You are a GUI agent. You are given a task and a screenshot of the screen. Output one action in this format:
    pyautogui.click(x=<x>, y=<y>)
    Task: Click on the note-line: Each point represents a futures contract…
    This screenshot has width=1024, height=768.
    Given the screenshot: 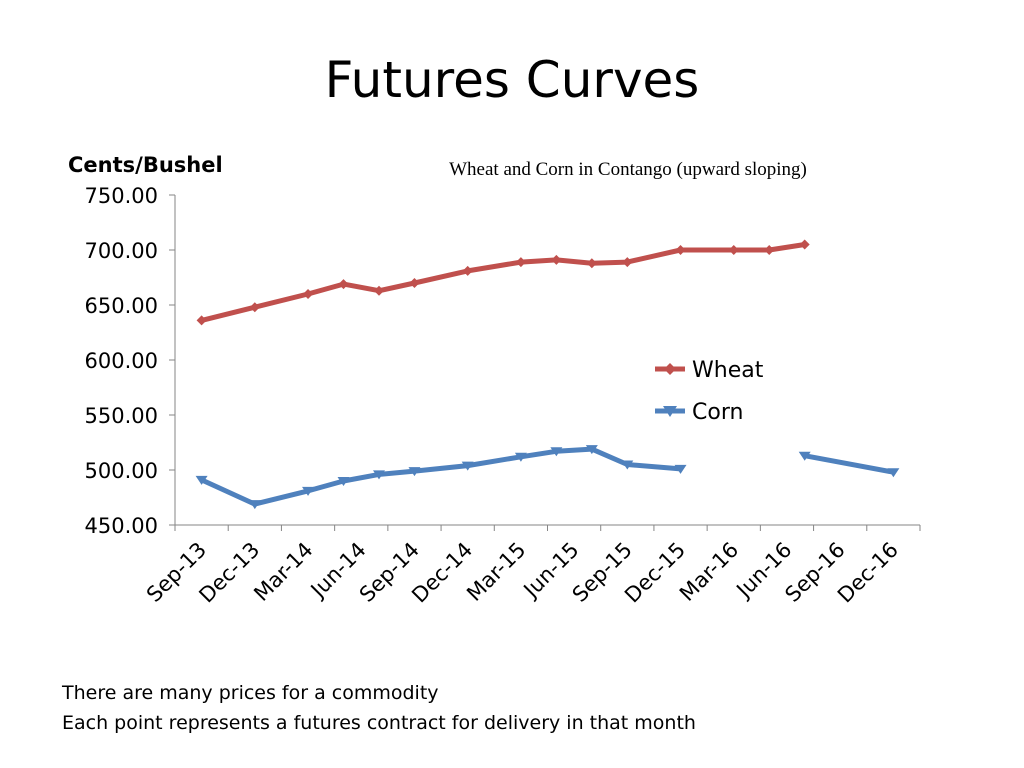 What is the action you would take?
    pyautogui.click(x=379, y=723)
    